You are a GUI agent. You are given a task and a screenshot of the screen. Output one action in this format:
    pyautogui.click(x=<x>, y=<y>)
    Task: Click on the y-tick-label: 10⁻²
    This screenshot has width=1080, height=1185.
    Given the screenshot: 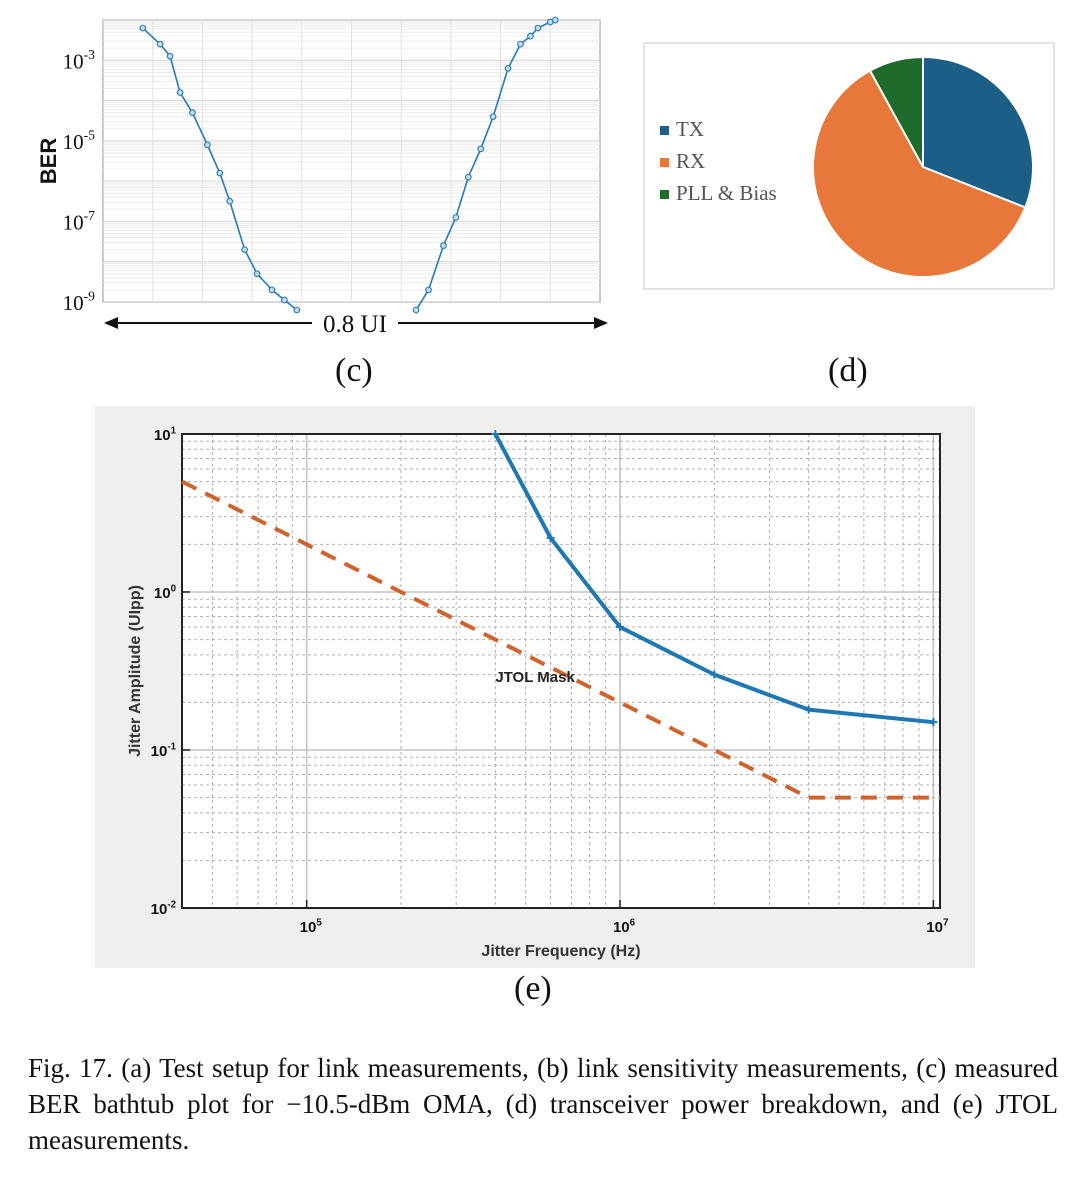 What is the action you would take?
    pyautogui.click(x=164, y=908)
    